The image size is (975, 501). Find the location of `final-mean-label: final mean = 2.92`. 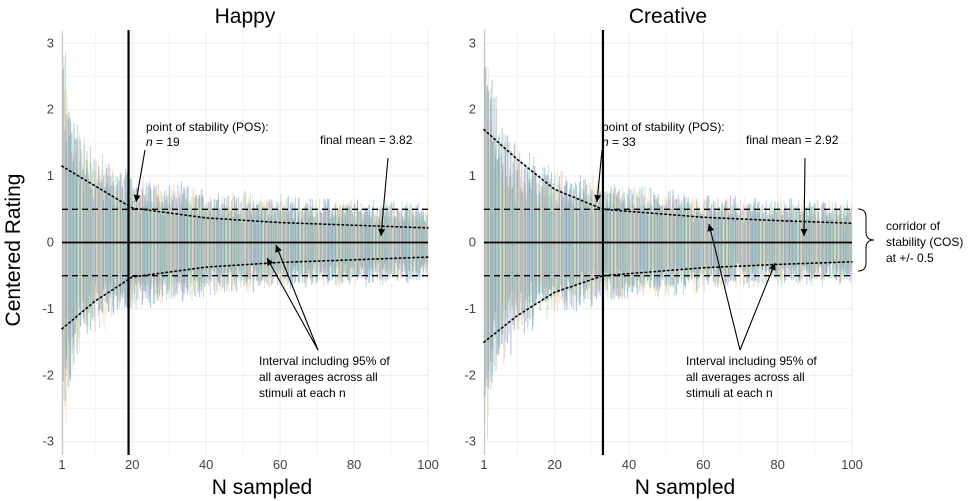

final-mean-label: final mean = 2.92 is located at coordinates (792, 140).